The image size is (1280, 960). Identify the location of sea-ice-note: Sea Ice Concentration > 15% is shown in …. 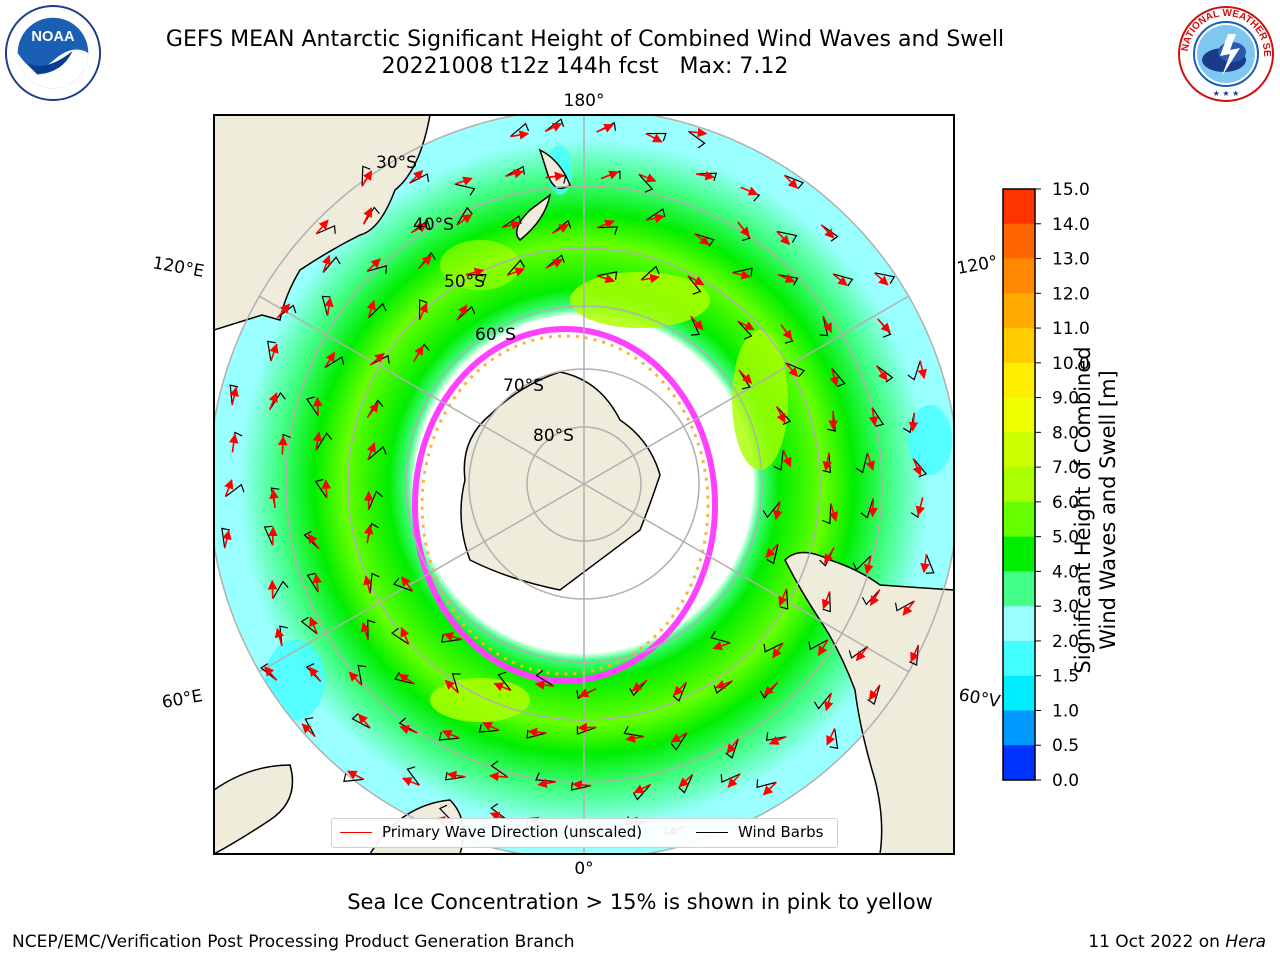
(640, 902).